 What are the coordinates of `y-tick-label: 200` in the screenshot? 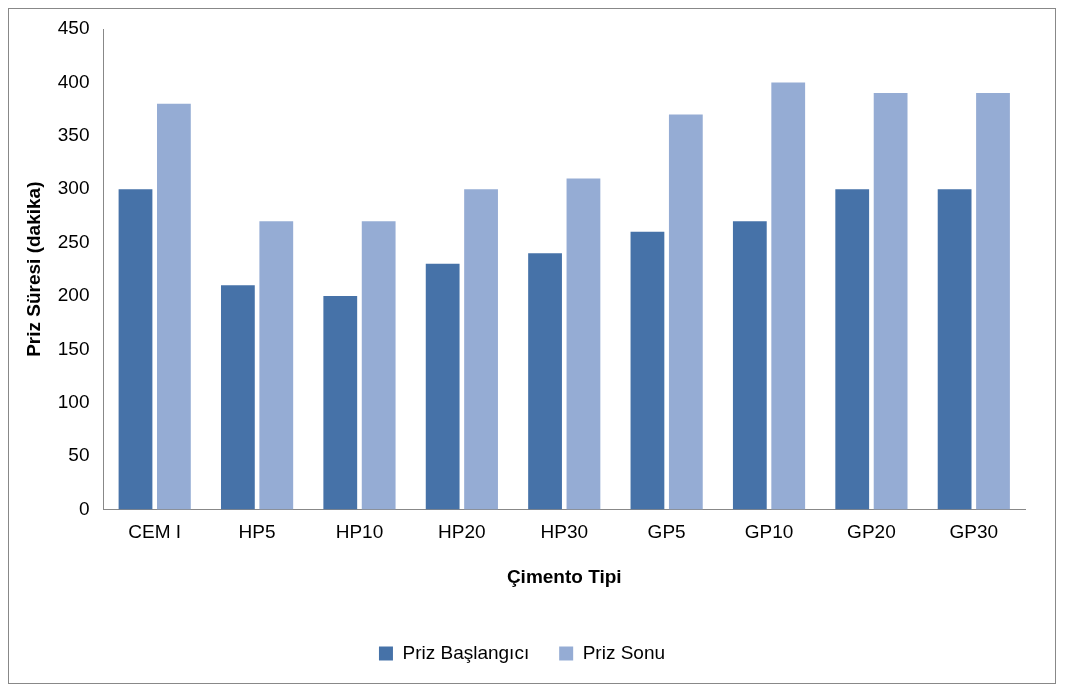 It's located at (73, 295).